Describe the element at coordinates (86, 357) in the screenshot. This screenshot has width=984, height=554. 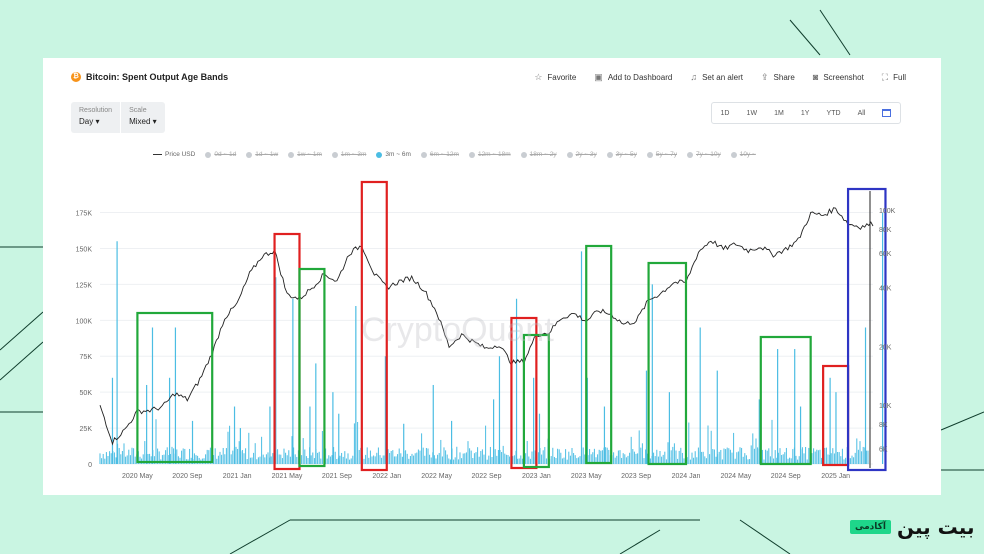
I see `y-left-tick-label: 75K` at that location.